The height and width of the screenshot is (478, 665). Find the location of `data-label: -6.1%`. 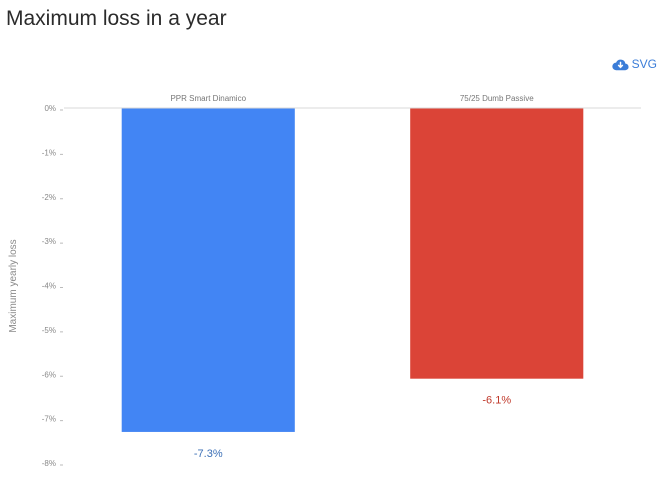

data-label: -6.1% is located at coordinates (496, 401).